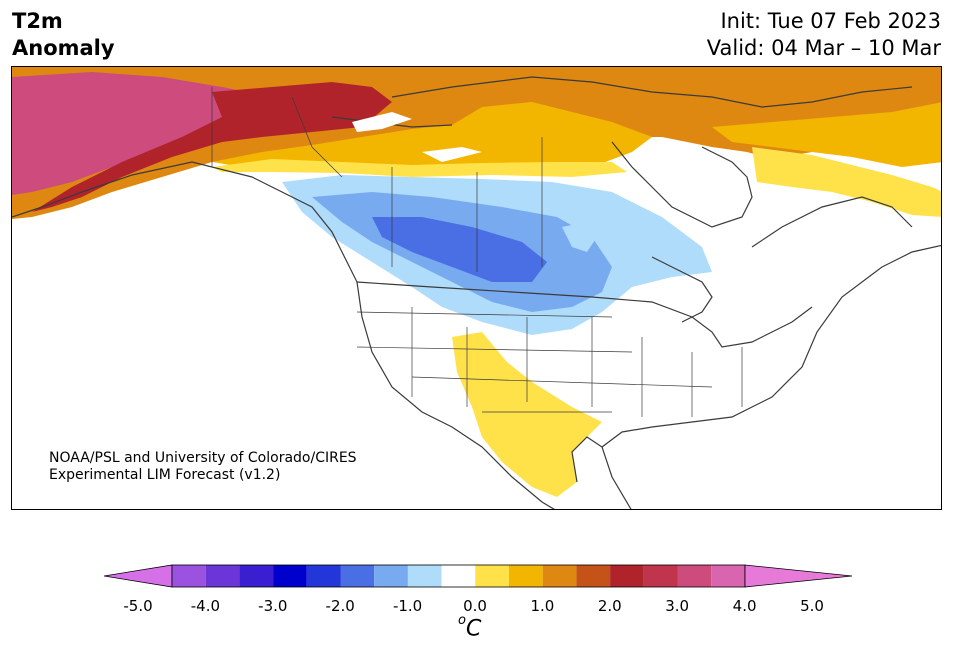 The image size is (953, 656). What do you see at coordinates (273, 606) in the screenshot?
I see `colorbar-tick-label: -3.0` at bounding box center [273, 606].